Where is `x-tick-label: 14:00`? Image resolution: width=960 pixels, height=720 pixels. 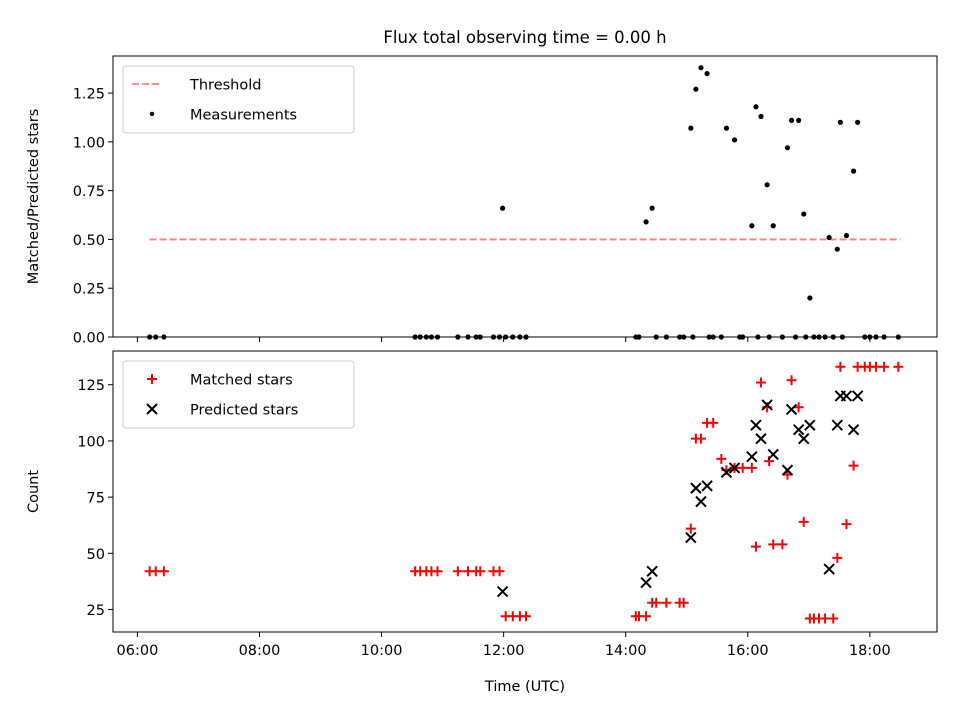 x-tick-label: 14:00 is located at coordinates (626, 651).